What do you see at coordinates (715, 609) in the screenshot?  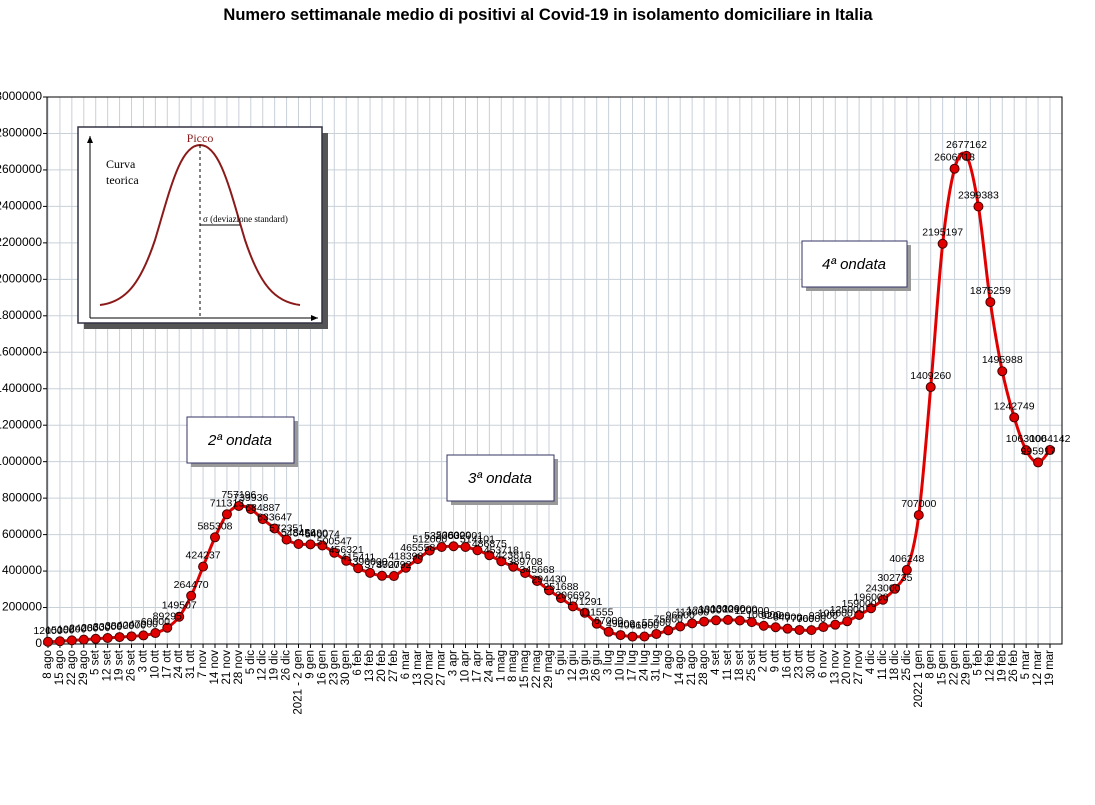 I see `data-label: 130000` at bounding box center [715, 609].